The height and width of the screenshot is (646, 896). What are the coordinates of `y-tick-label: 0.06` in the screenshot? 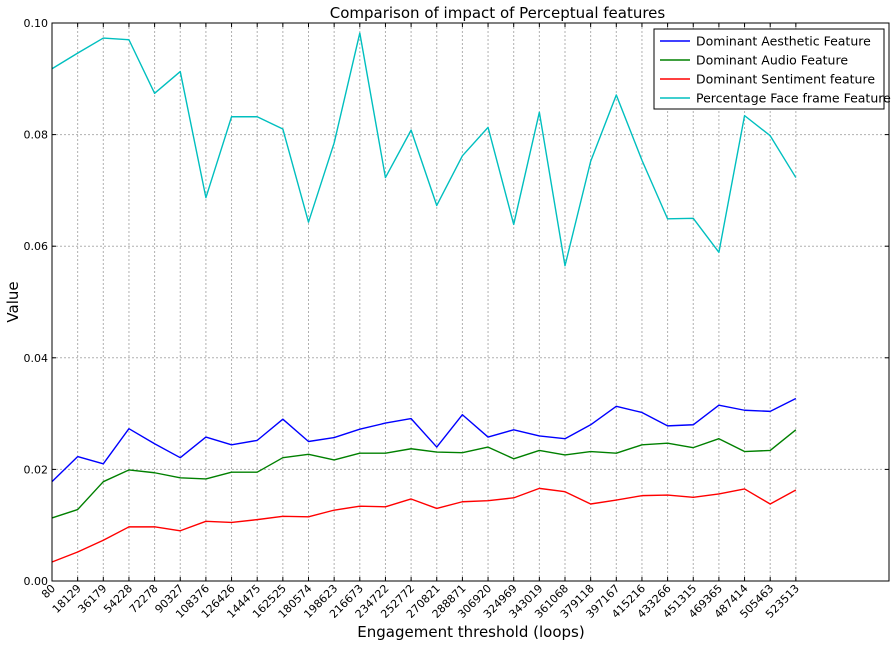 It's located at (36, 246).